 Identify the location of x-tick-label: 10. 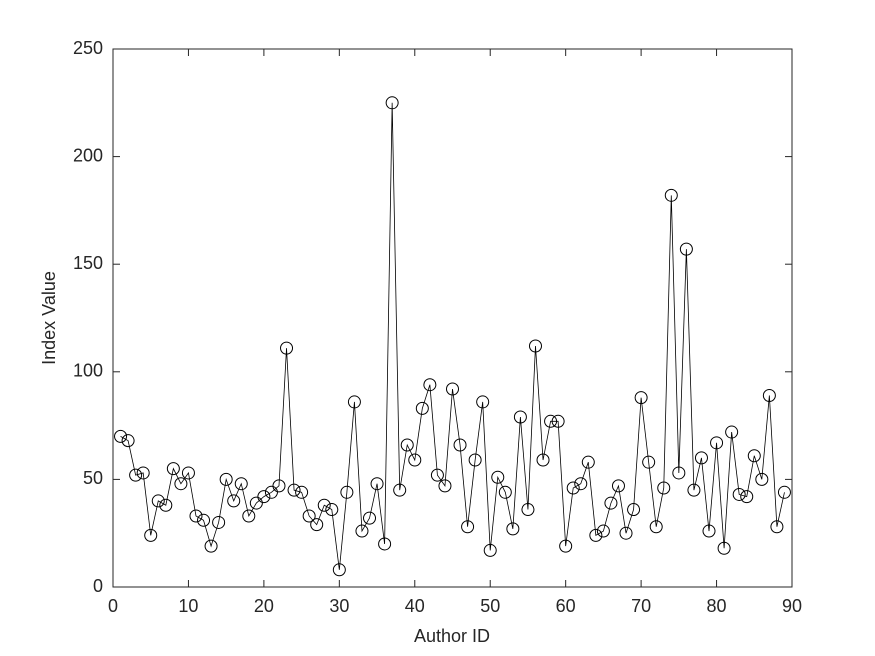
(188, 606).